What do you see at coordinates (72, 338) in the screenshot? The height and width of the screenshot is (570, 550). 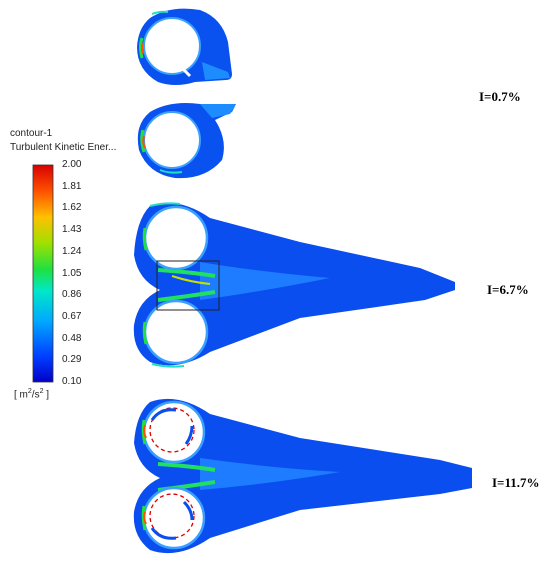 I see `colorbar-tick-label: 0.48` at bounding box center [72, 338].